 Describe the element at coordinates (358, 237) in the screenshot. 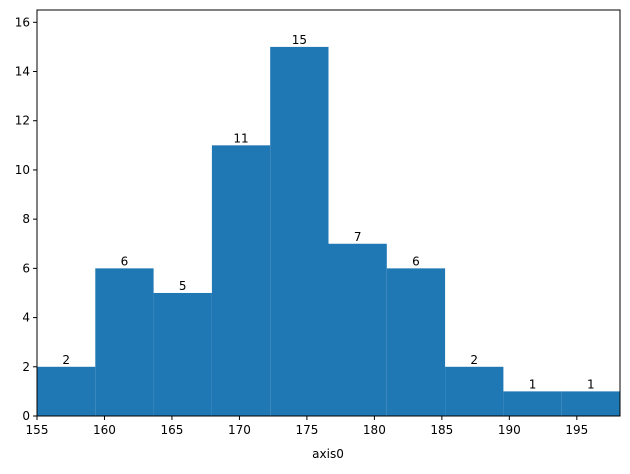

I see `data-label: 7` at that location.